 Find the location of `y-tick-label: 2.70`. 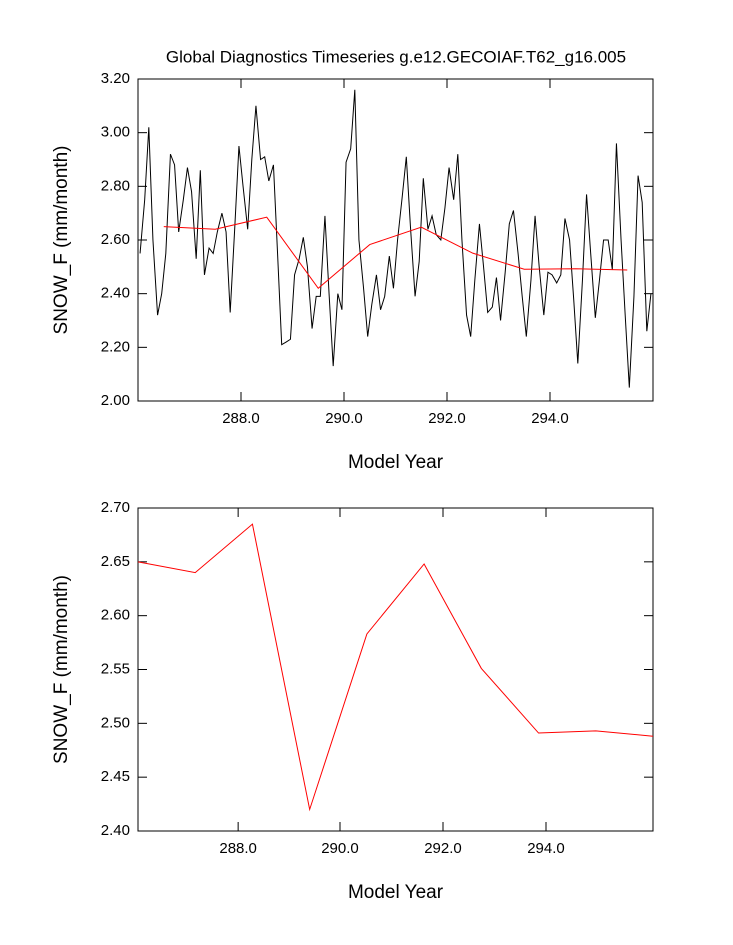

y-tick-label: 2.70 is located at coordinates (115, 507).